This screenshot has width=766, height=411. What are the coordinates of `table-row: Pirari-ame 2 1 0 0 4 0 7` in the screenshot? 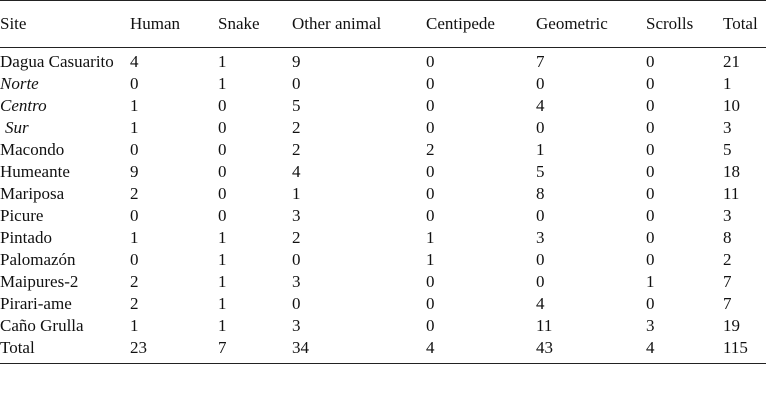 It's located at (383, 304).